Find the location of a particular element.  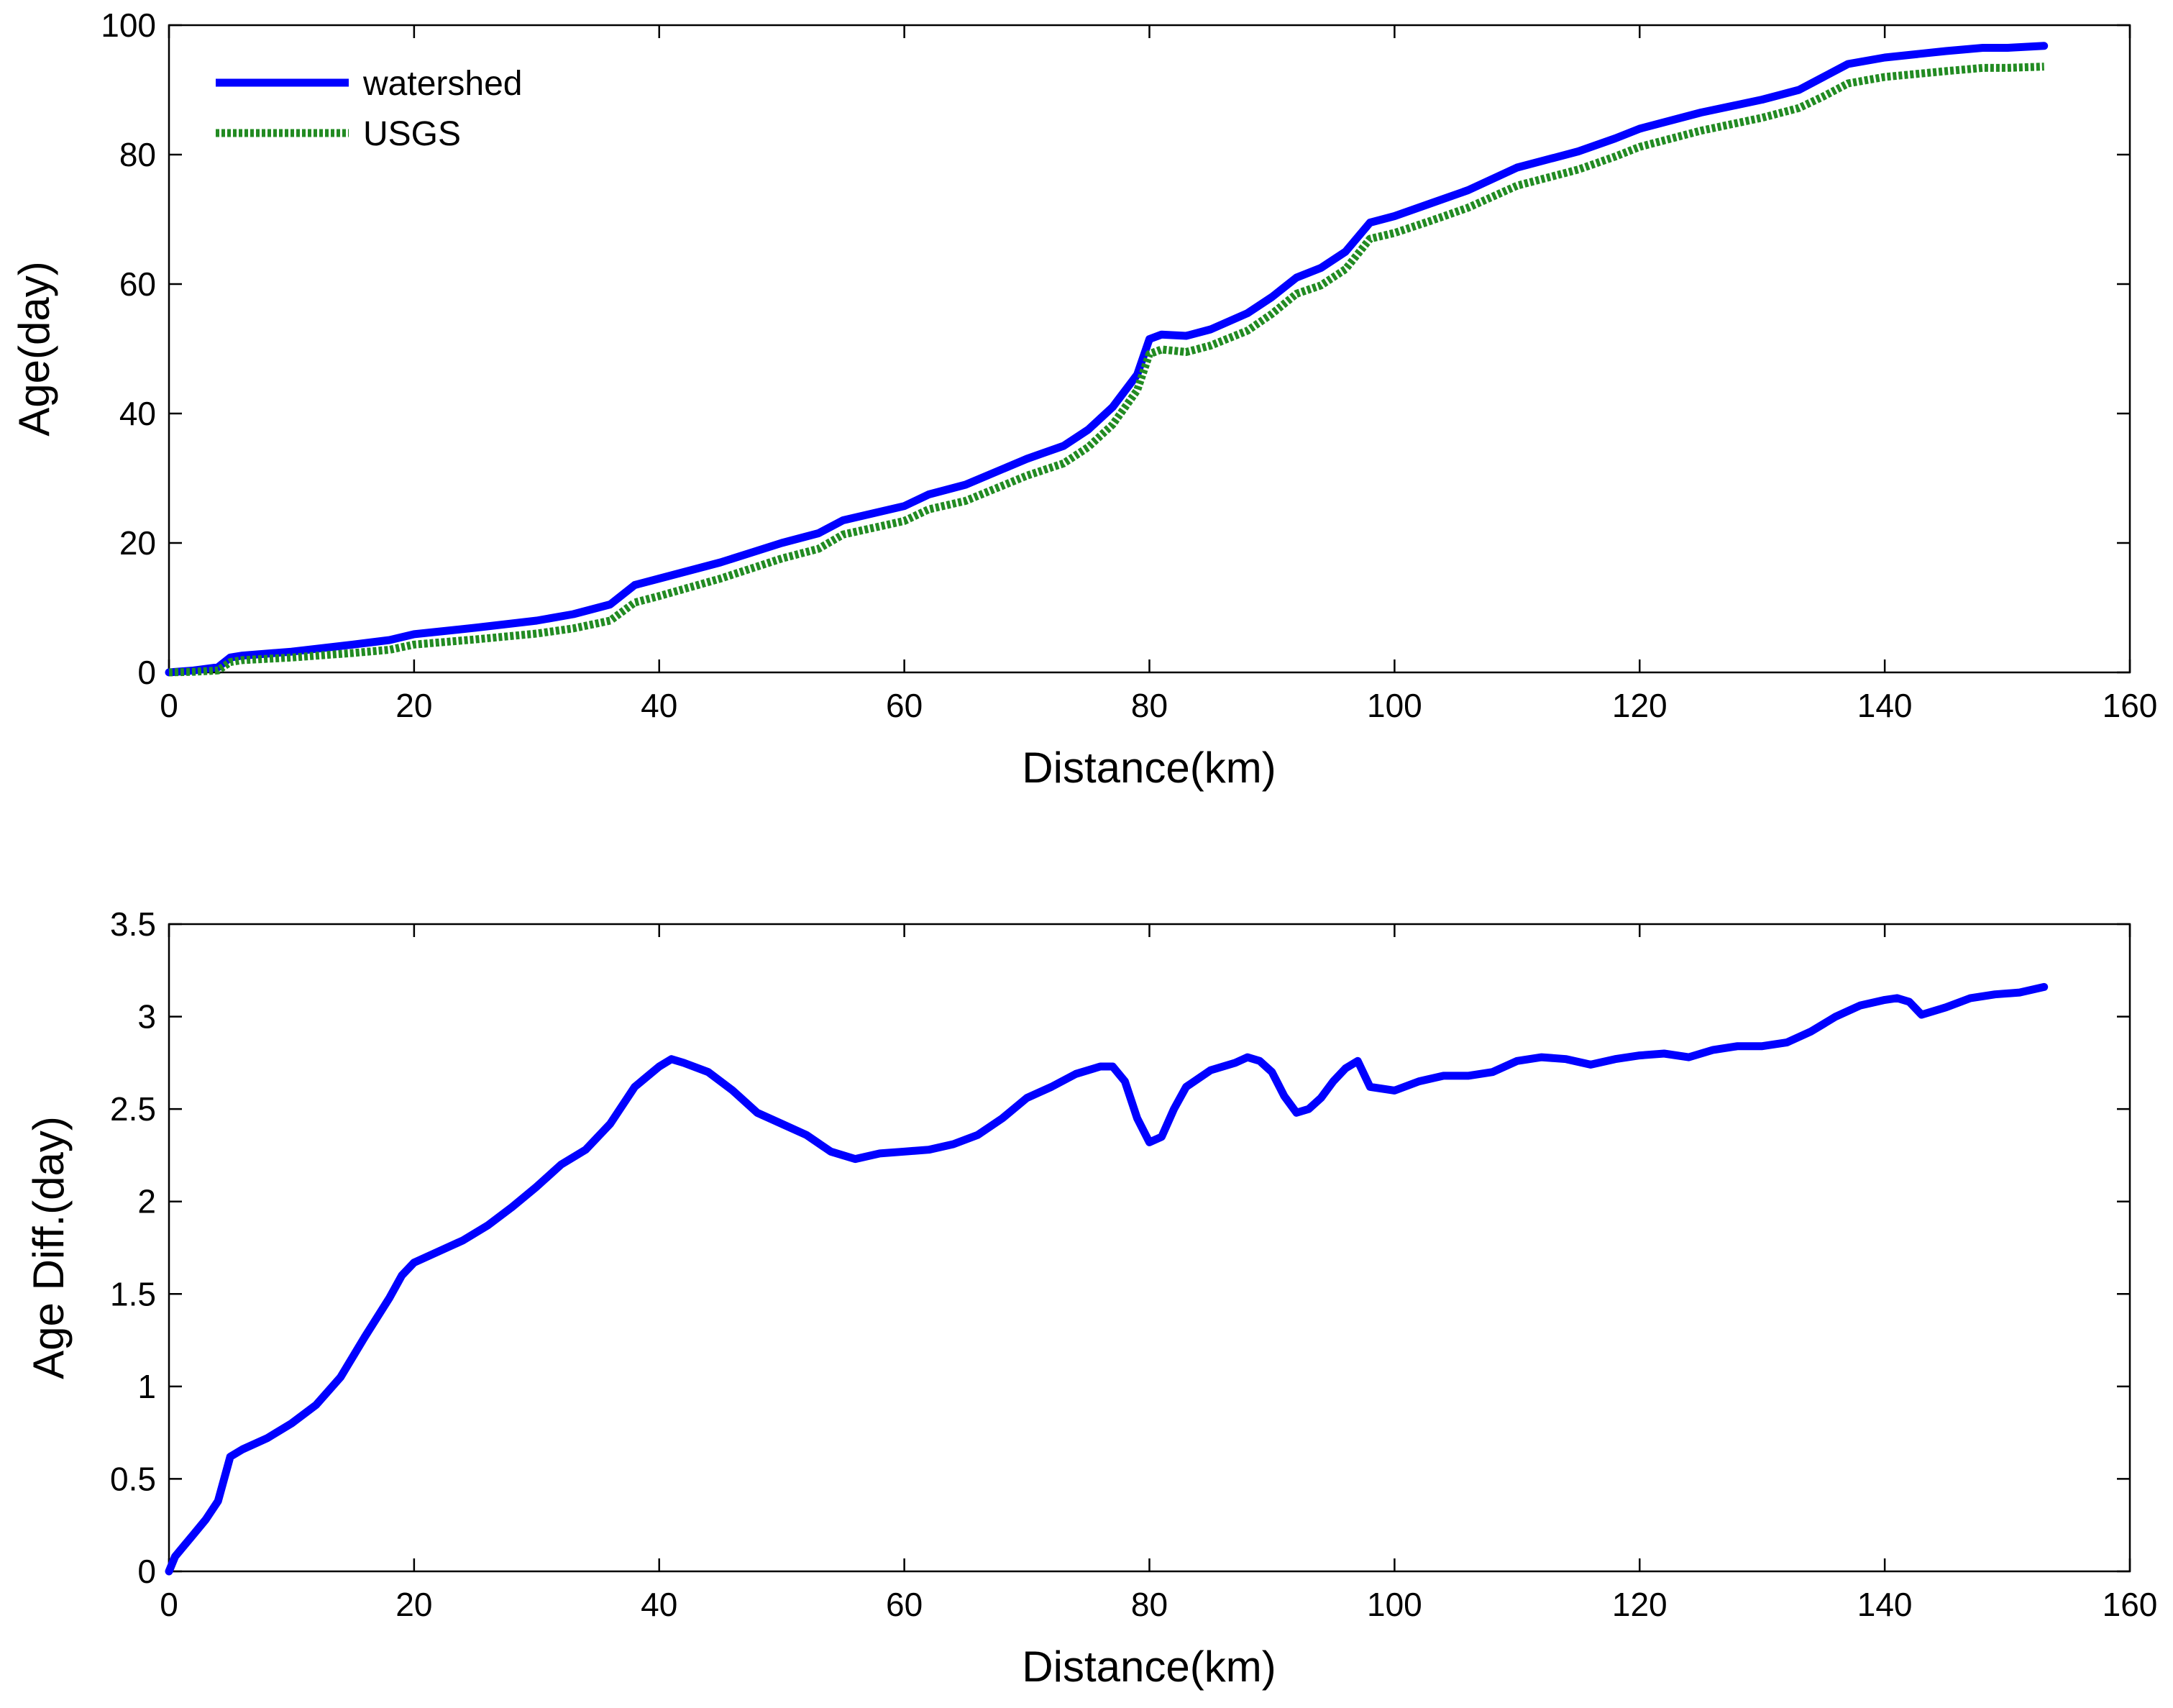

age-diff-chart-y-axis-label: Age Diff.(day) is located at coordinates (48, 1247).